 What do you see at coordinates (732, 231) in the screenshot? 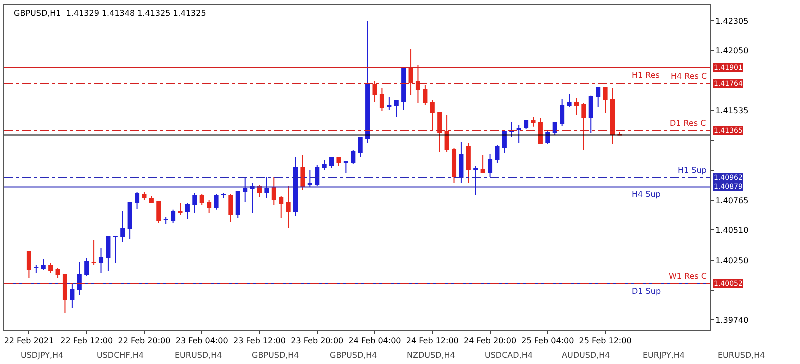
I see `y-tick-label: 1.40510` at bounding box center [732, 231].